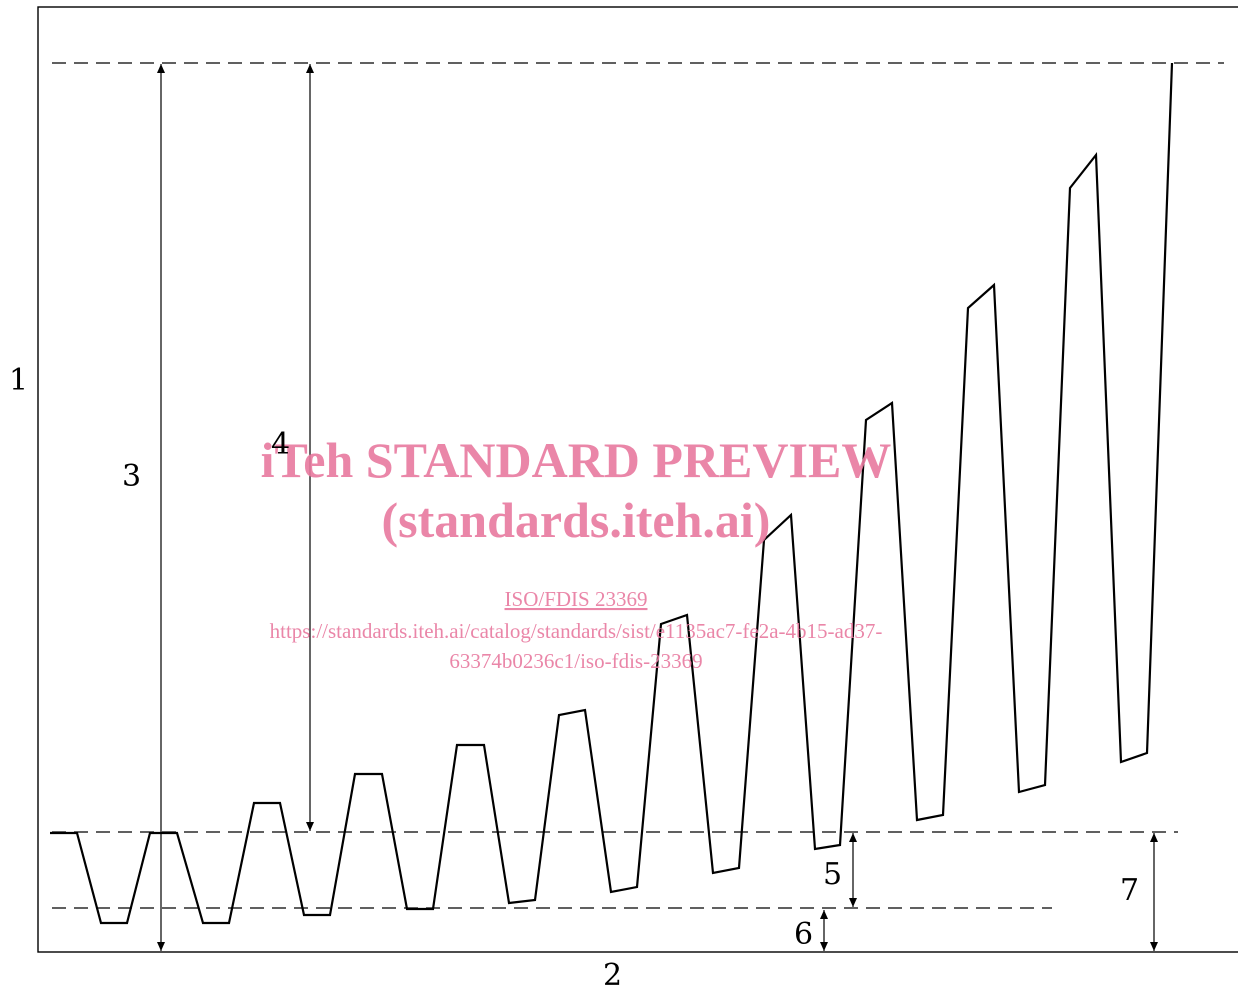 The width and height of the screenshot is (1238, 989). What do you see at coordinates (18, 380) in the screenshot?
I see `label-1: 1` at bounding box center [18, 380].